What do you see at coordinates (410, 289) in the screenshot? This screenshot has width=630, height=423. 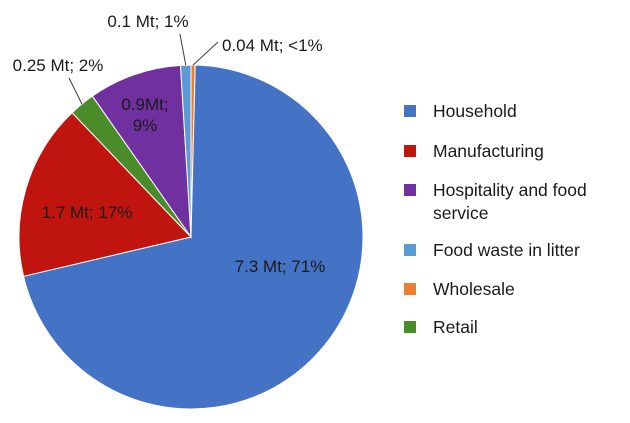 I see `legend-swatch-wholesale` at bounding box center [410, 289].